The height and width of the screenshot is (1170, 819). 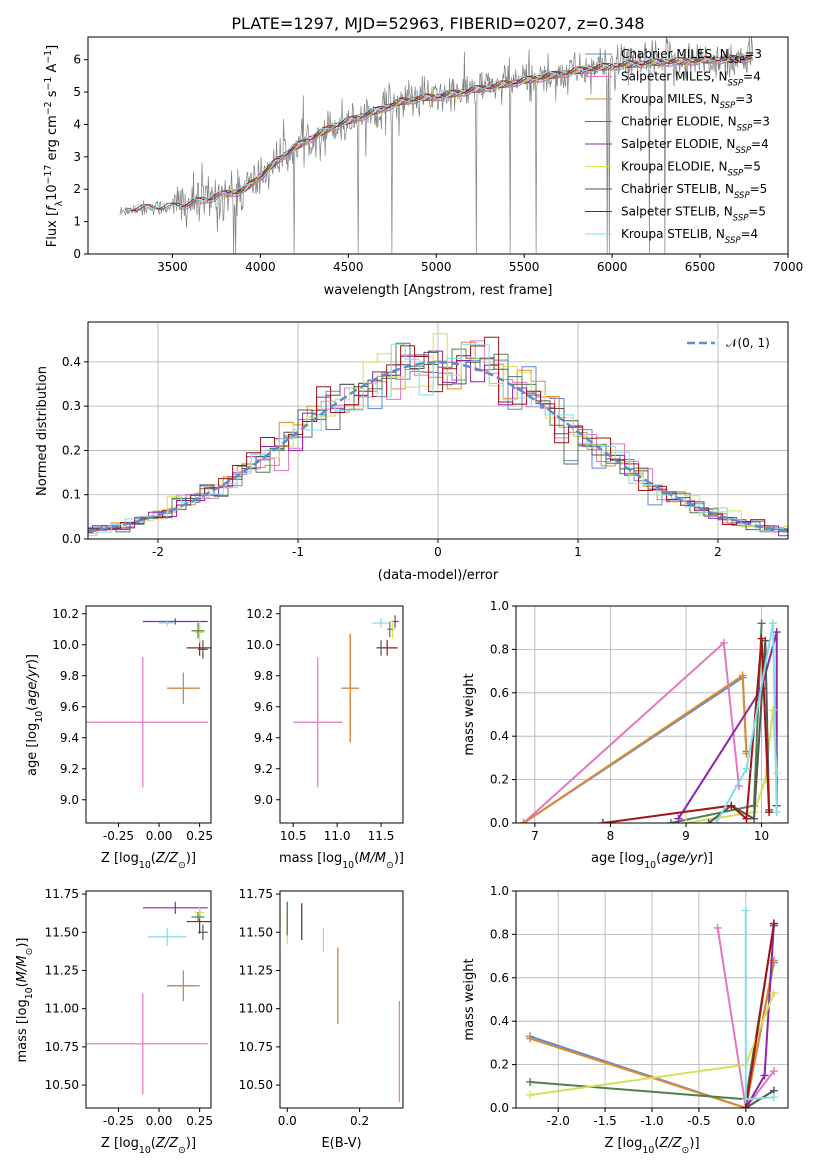 I want to click on model-spectrum-salpeter-miles, so click(x=466, y=133).